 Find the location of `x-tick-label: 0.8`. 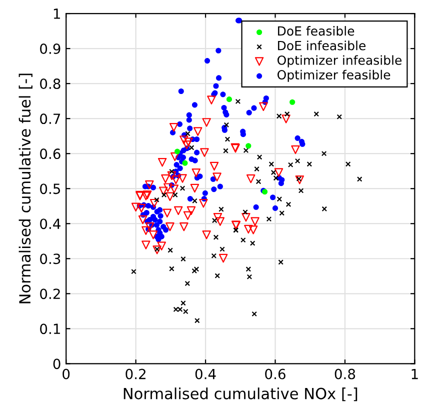

x-tick-label: 0.8 is located at coordinates (345, 374).